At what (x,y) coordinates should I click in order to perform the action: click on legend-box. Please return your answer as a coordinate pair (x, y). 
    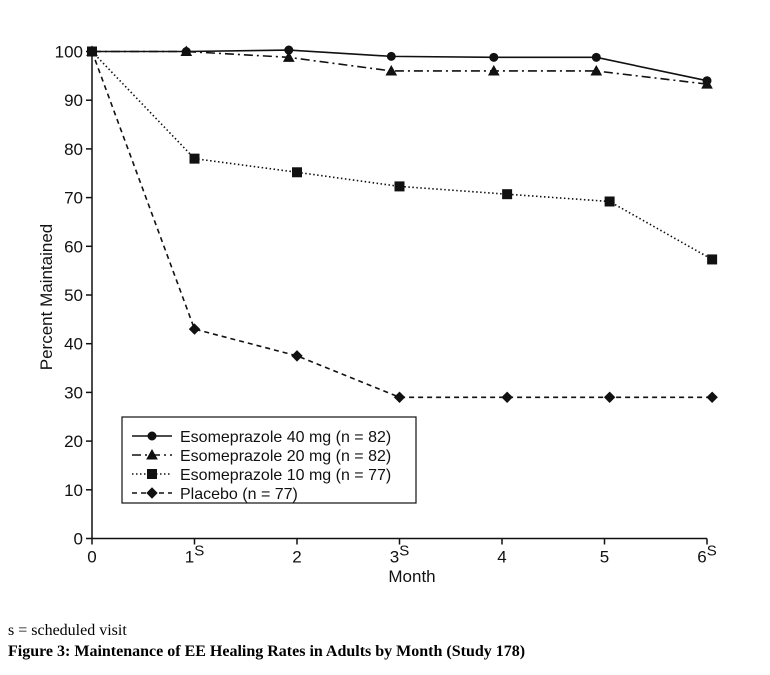
    Looking at the image, I should click on (269, 460).